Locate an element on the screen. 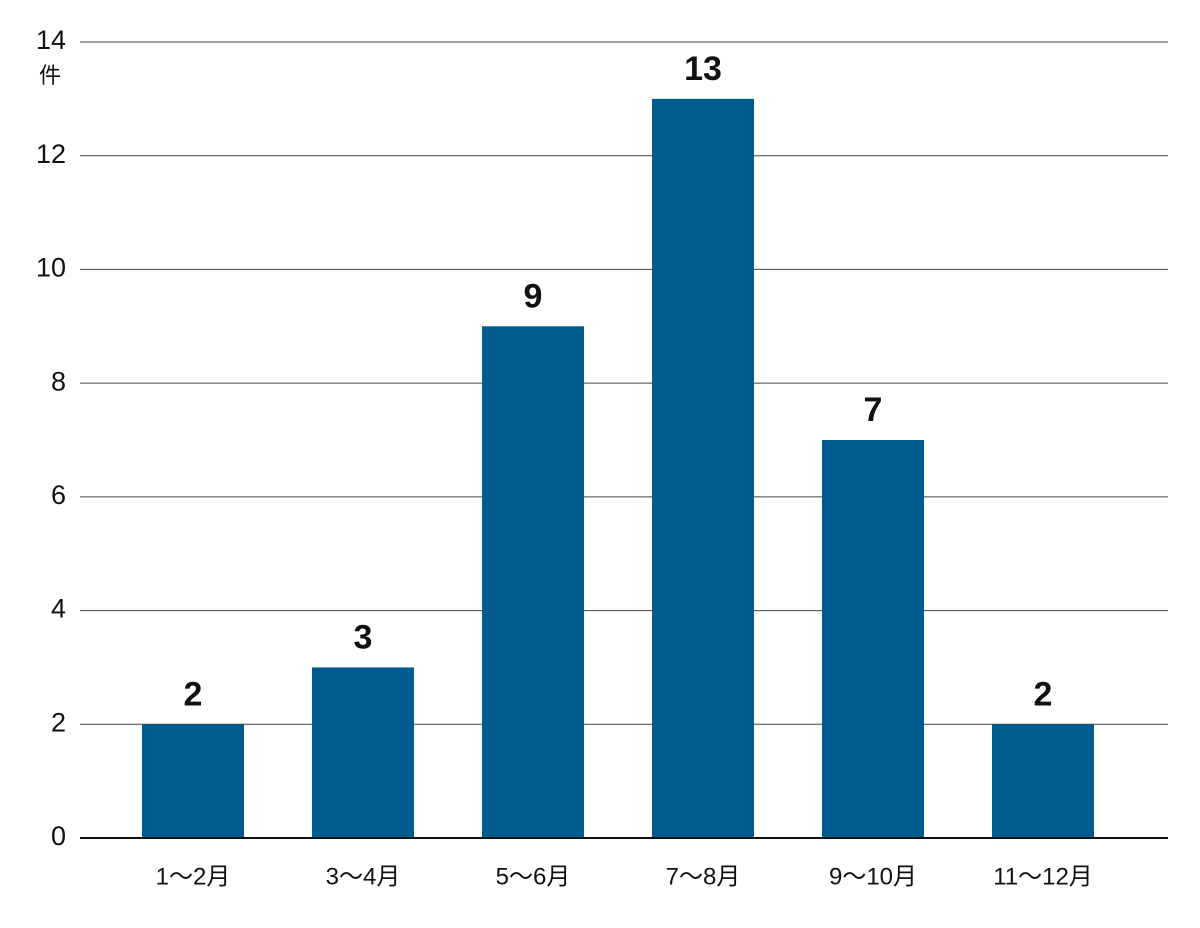 The width and height of the screenshot is (1200, 928). y-tick-label: 14 is located at coordinates (51, 40).